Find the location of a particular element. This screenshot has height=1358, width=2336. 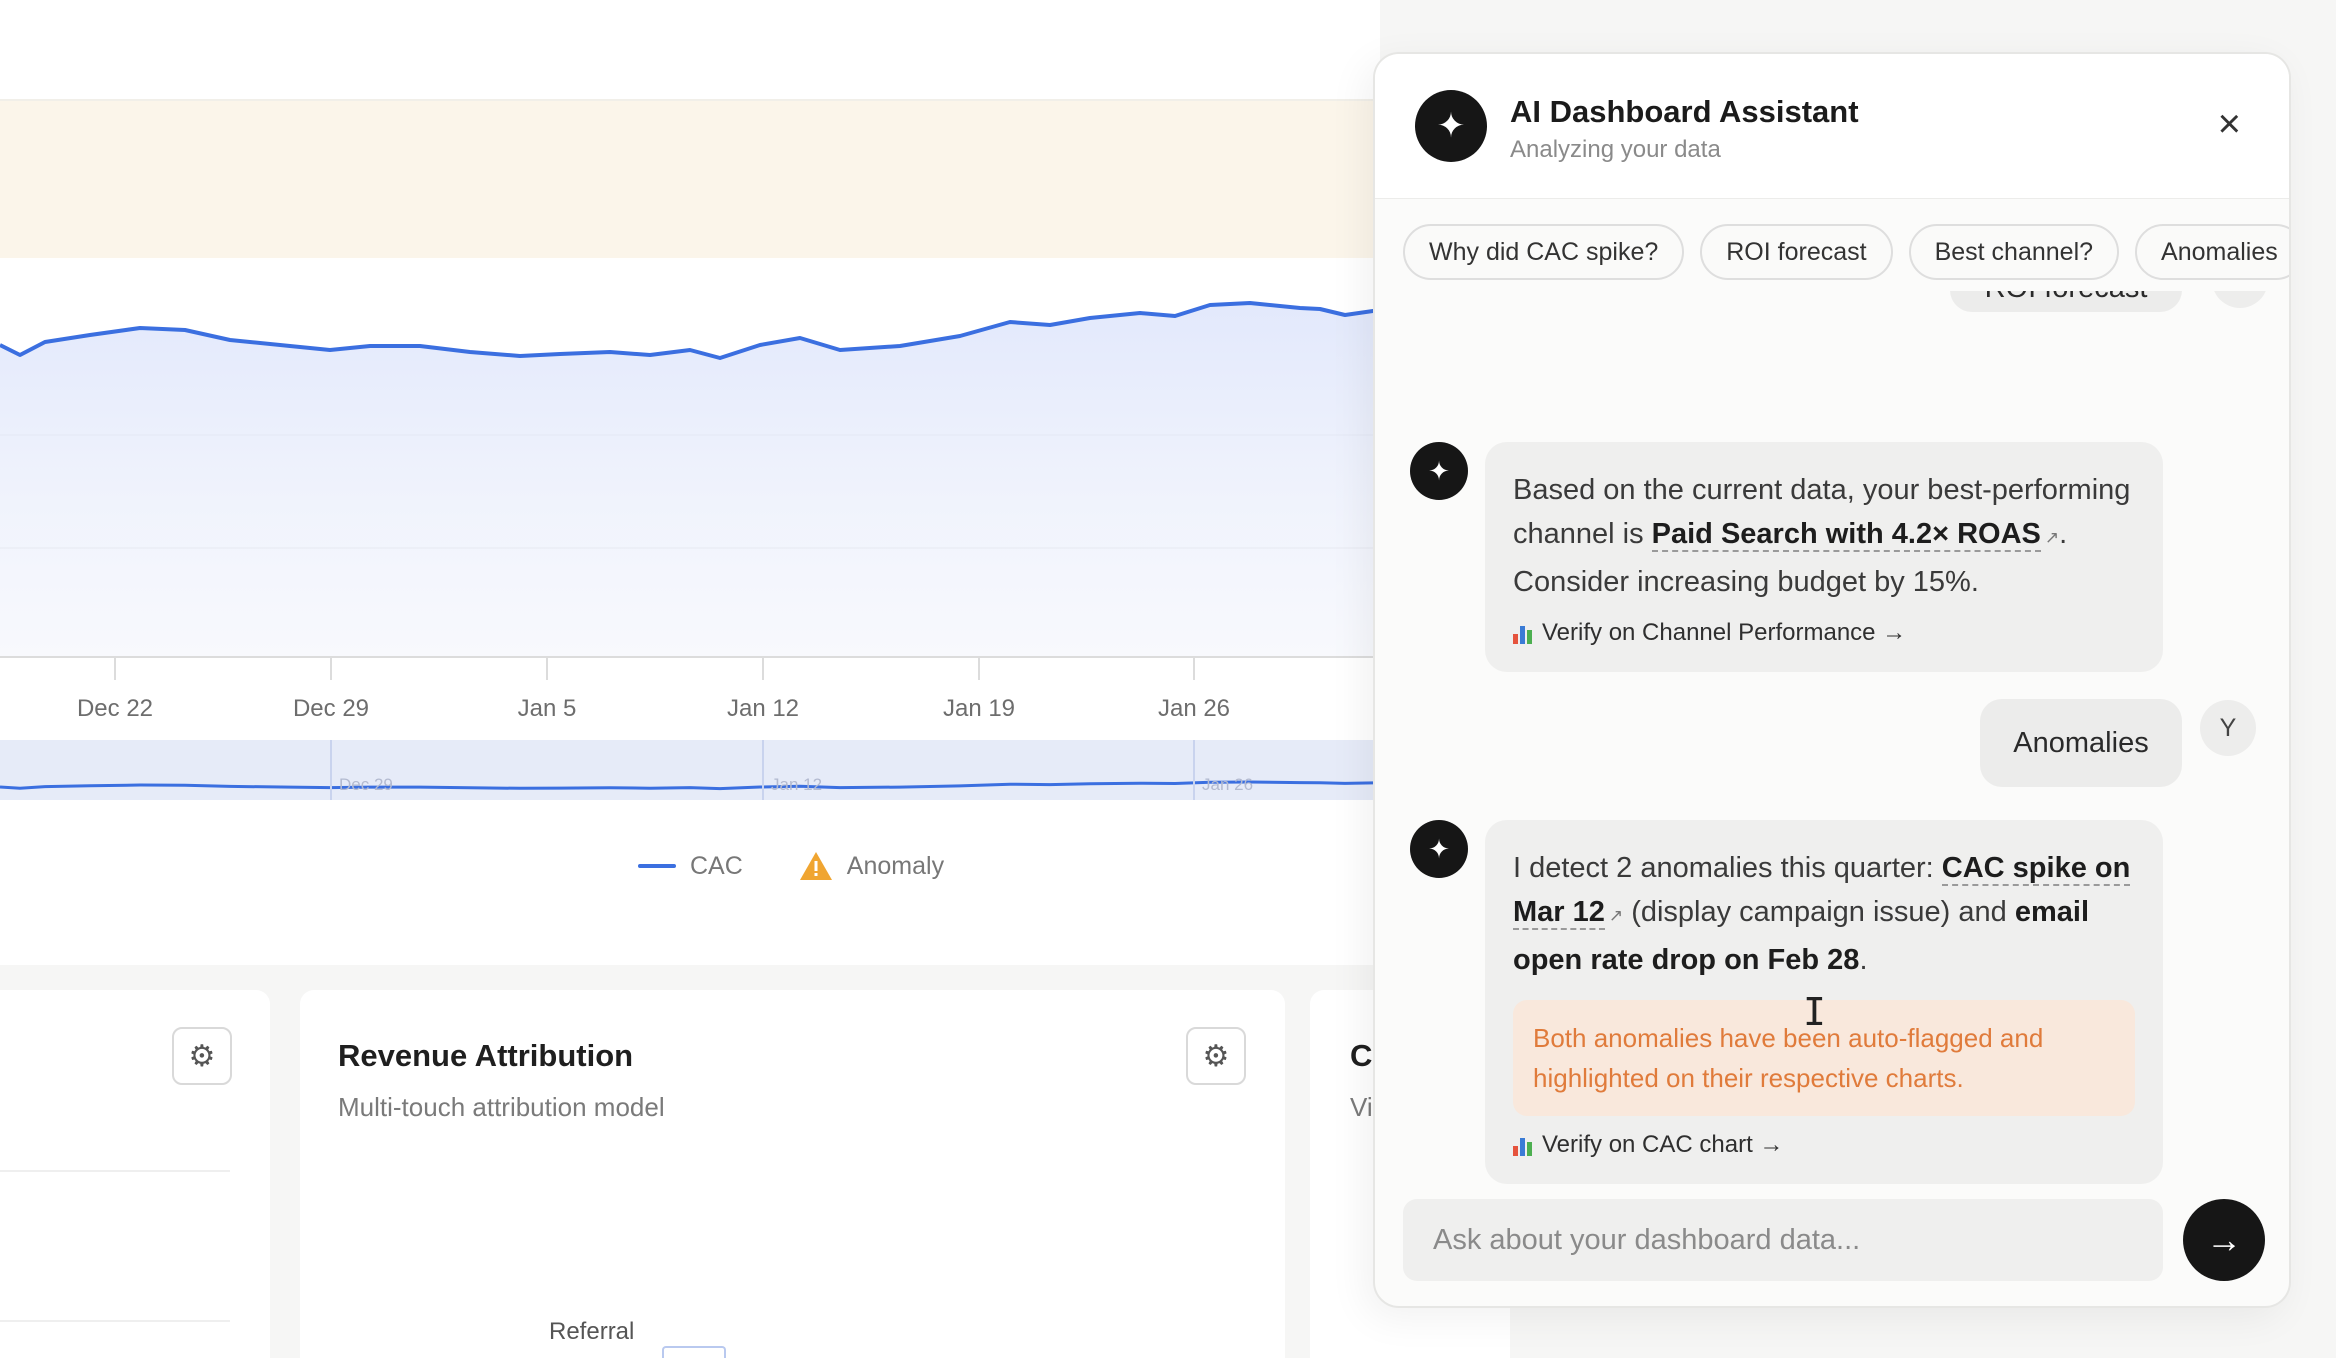

verify-label: Verify on CAC chart → is located at coordinates (1663, 1144).